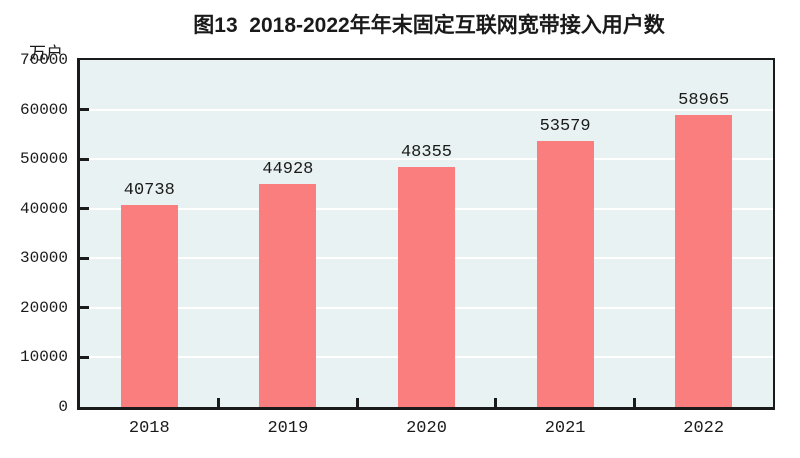  I want to click on chart-title: 图13 2018-2022年年末固定互联网宽带接入用户数, so click(429, 25).